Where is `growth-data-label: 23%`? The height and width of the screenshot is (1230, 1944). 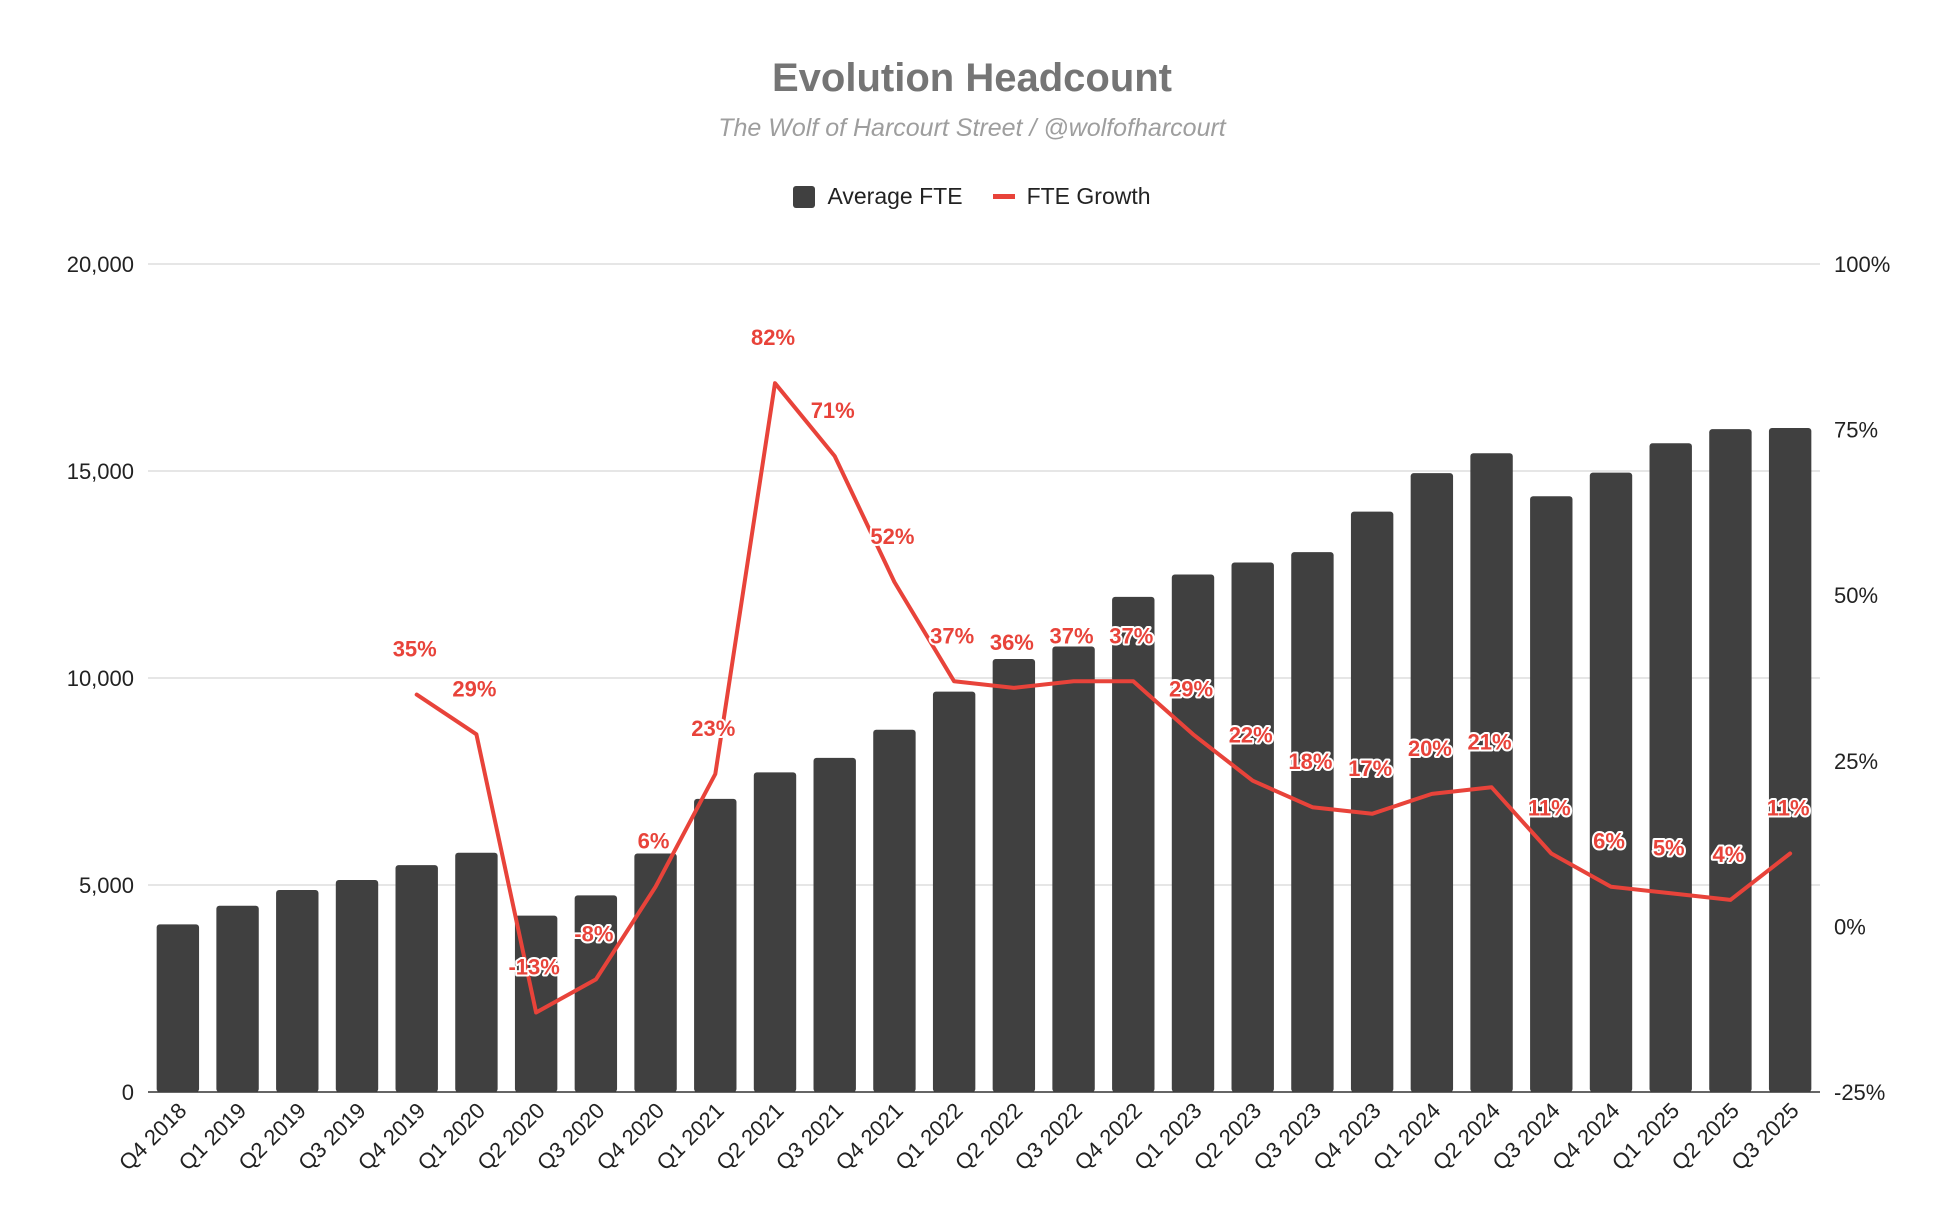 growth-data-label: 23% is located at coordinates (713, 728).